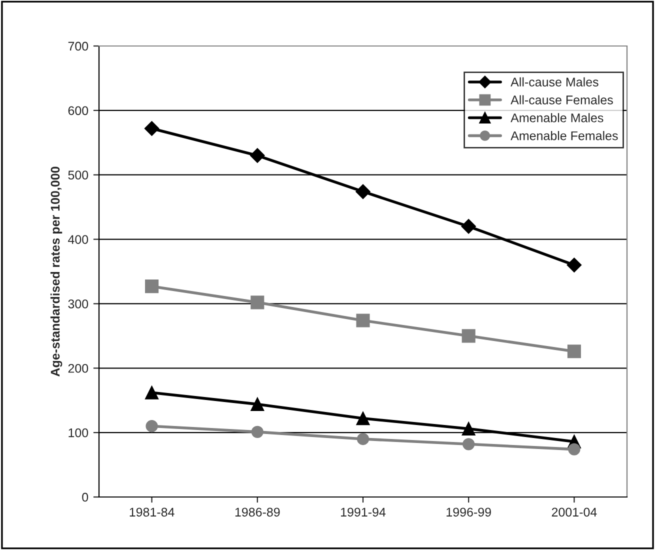 The image size is (655, 550). Describe the element at coordinates (557, 117) in the screenshot. I see `legend-label: Amenable Males` at that location.